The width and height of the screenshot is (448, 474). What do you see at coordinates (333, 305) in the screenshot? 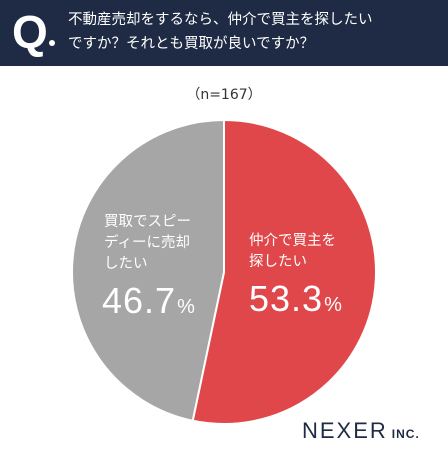
I see `slice-value-chukai-unit: %` at bounding box center [333, 305].